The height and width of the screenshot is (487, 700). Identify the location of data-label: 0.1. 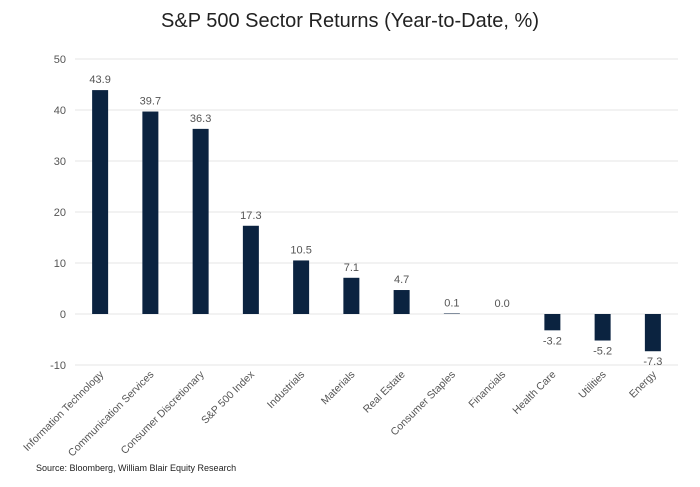
(451, 303).